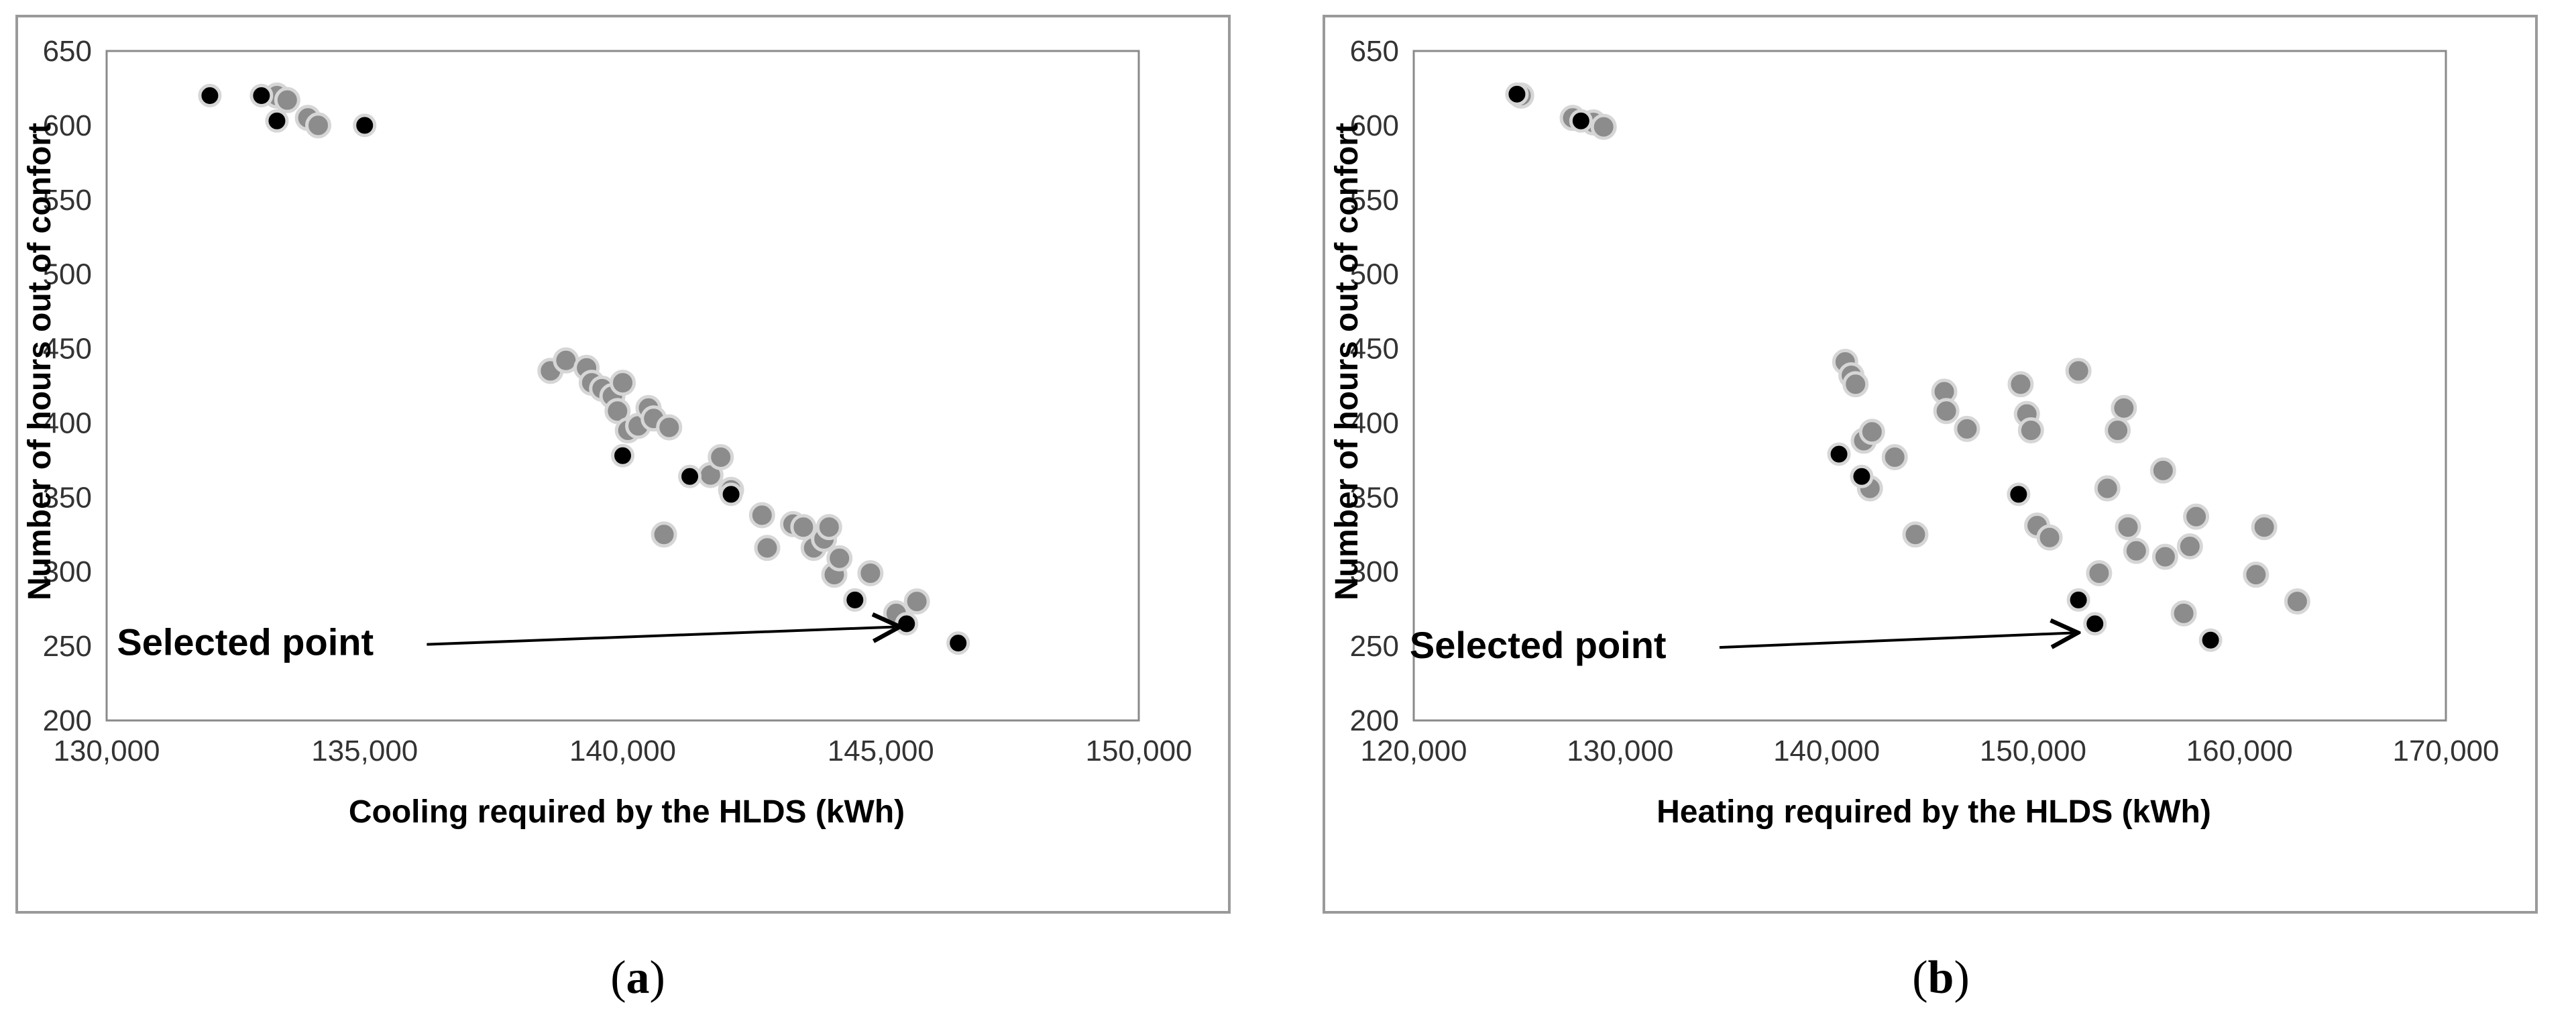 This screenshot has height=1023, width=2576. Describe the element at coordinates (1826, 751) in the screenshot. I see `x-tick-label-b: 140,000` at that location.